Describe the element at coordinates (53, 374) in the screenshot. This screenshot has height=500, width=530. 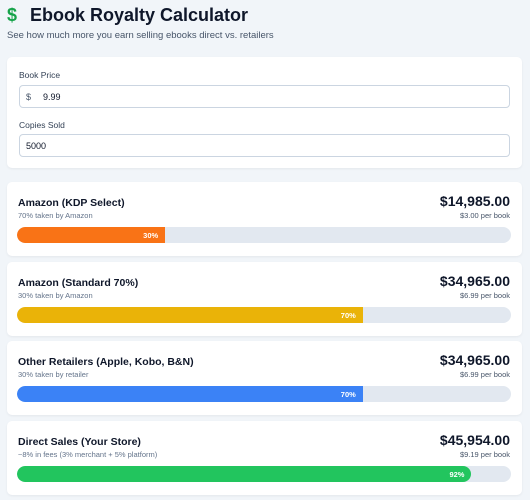
I see `result-fee-note: 30% taken by retailer` at that location.